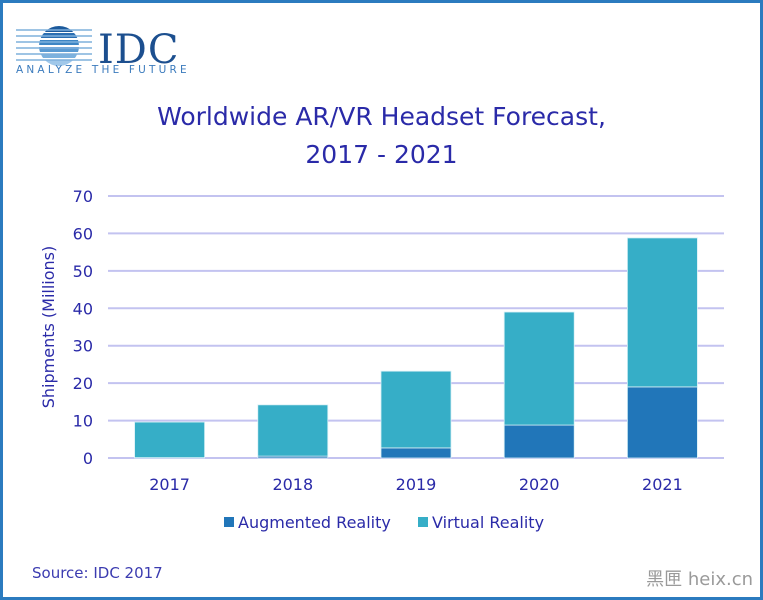 The width and height of the screenshot is (763, 600). What do you see at coordinates (97, 573) in the screenshot?
I see `source-note: Source: IDC 2017` at bounding box center [97, 573].